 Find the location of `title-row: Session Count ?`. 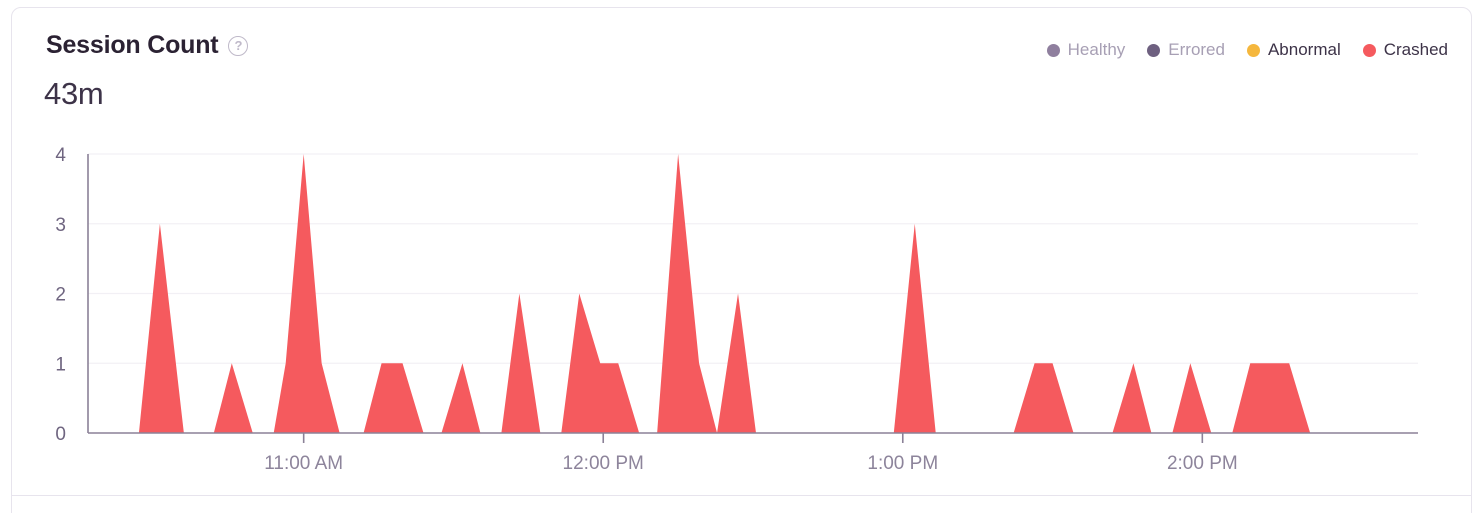

title-row: Session Count ? is located at coordinates (747, 45).